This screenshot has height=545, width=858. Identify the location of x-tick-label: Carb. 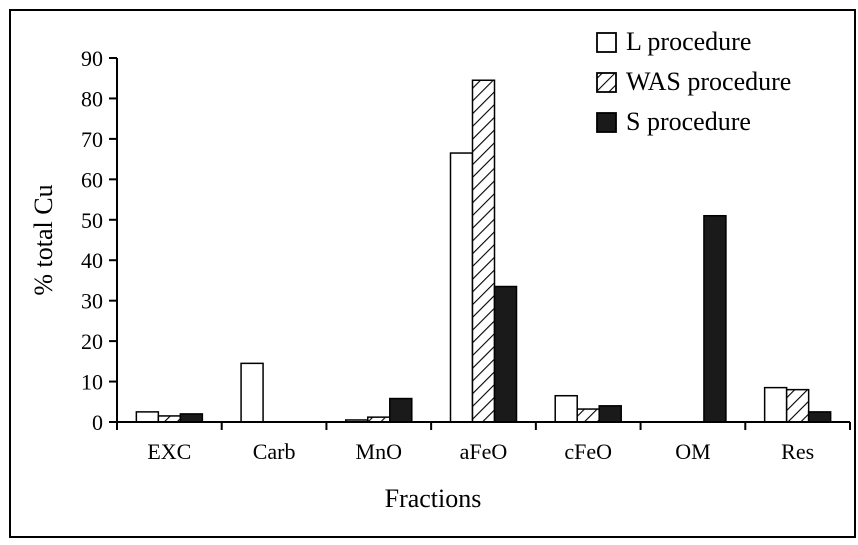
(274, 451).